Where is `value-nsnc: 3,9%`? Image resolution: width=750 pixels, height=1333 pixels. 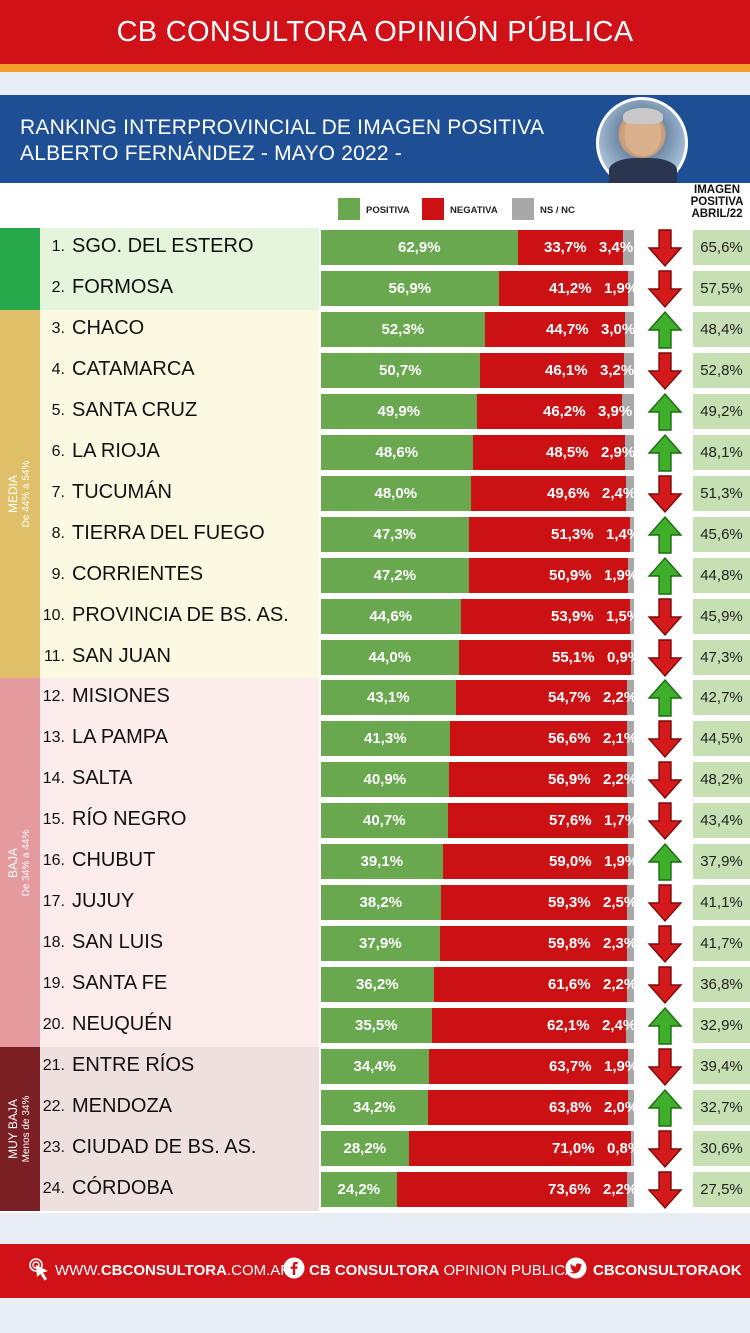
value-nsnc: 3,9% is located at coordinates (615, 411).